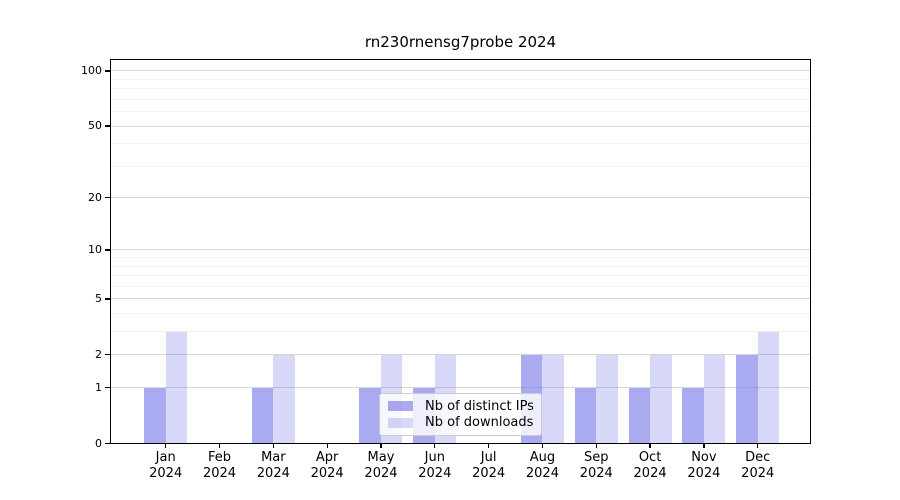 The height and width of the screenshot is (500, 900). What do you see at coordinates (98, 354) in the screenshot?
I see `y-tick-label: 2` at bounding box center [98, 354].